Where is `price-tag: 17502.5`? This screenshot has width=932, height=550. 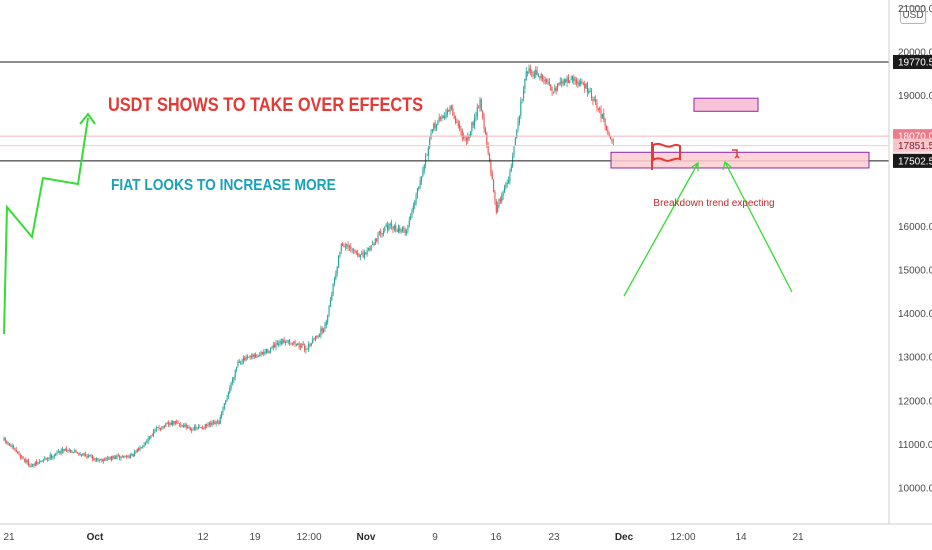
price-tag: 17502.5 is located at coordinates (912, 160).